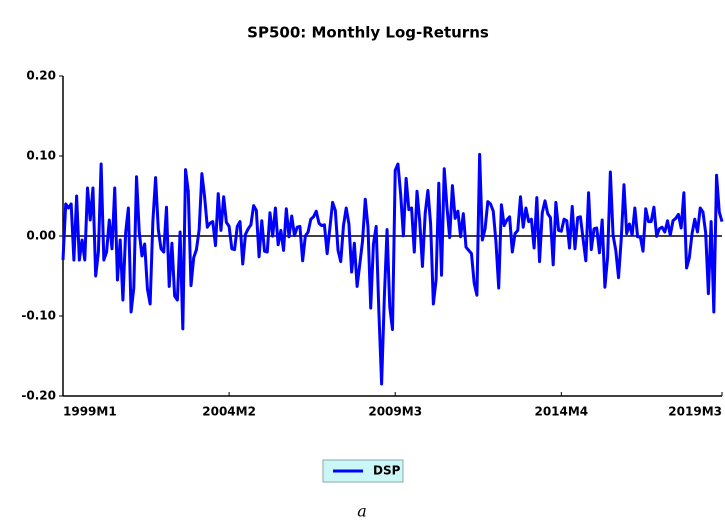  I want to click on y-tick-label: 0.00, so click(41, 236).